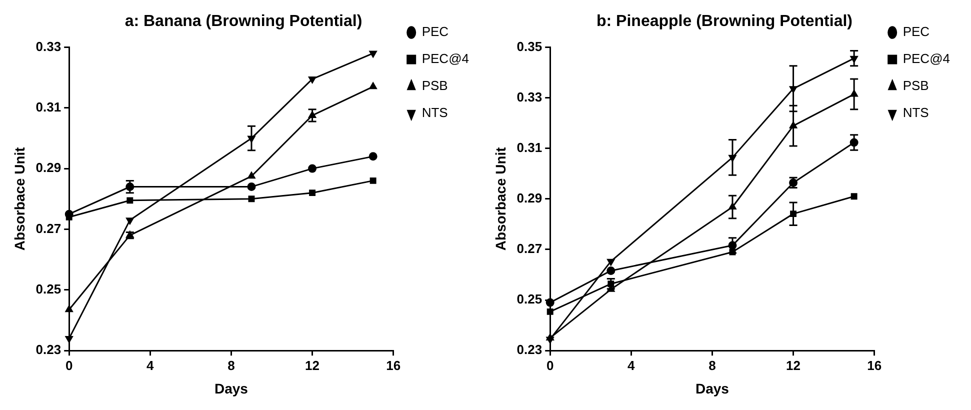 This screenshot has width=971, height=410. Describe the element at coordinates (243, 21) in the screenshot. I see `chart-title: a: Banana (Browning Potential)` at that location.